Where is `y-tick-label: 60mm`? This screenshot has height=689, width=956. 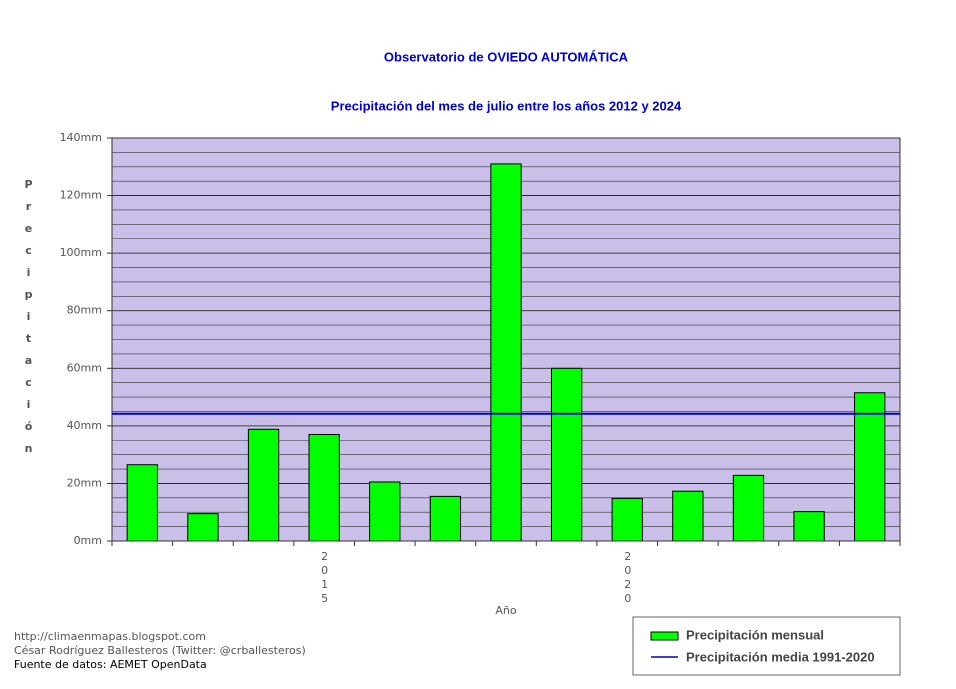 y-tick-label: 60mm is located at coordinates (84, 367).